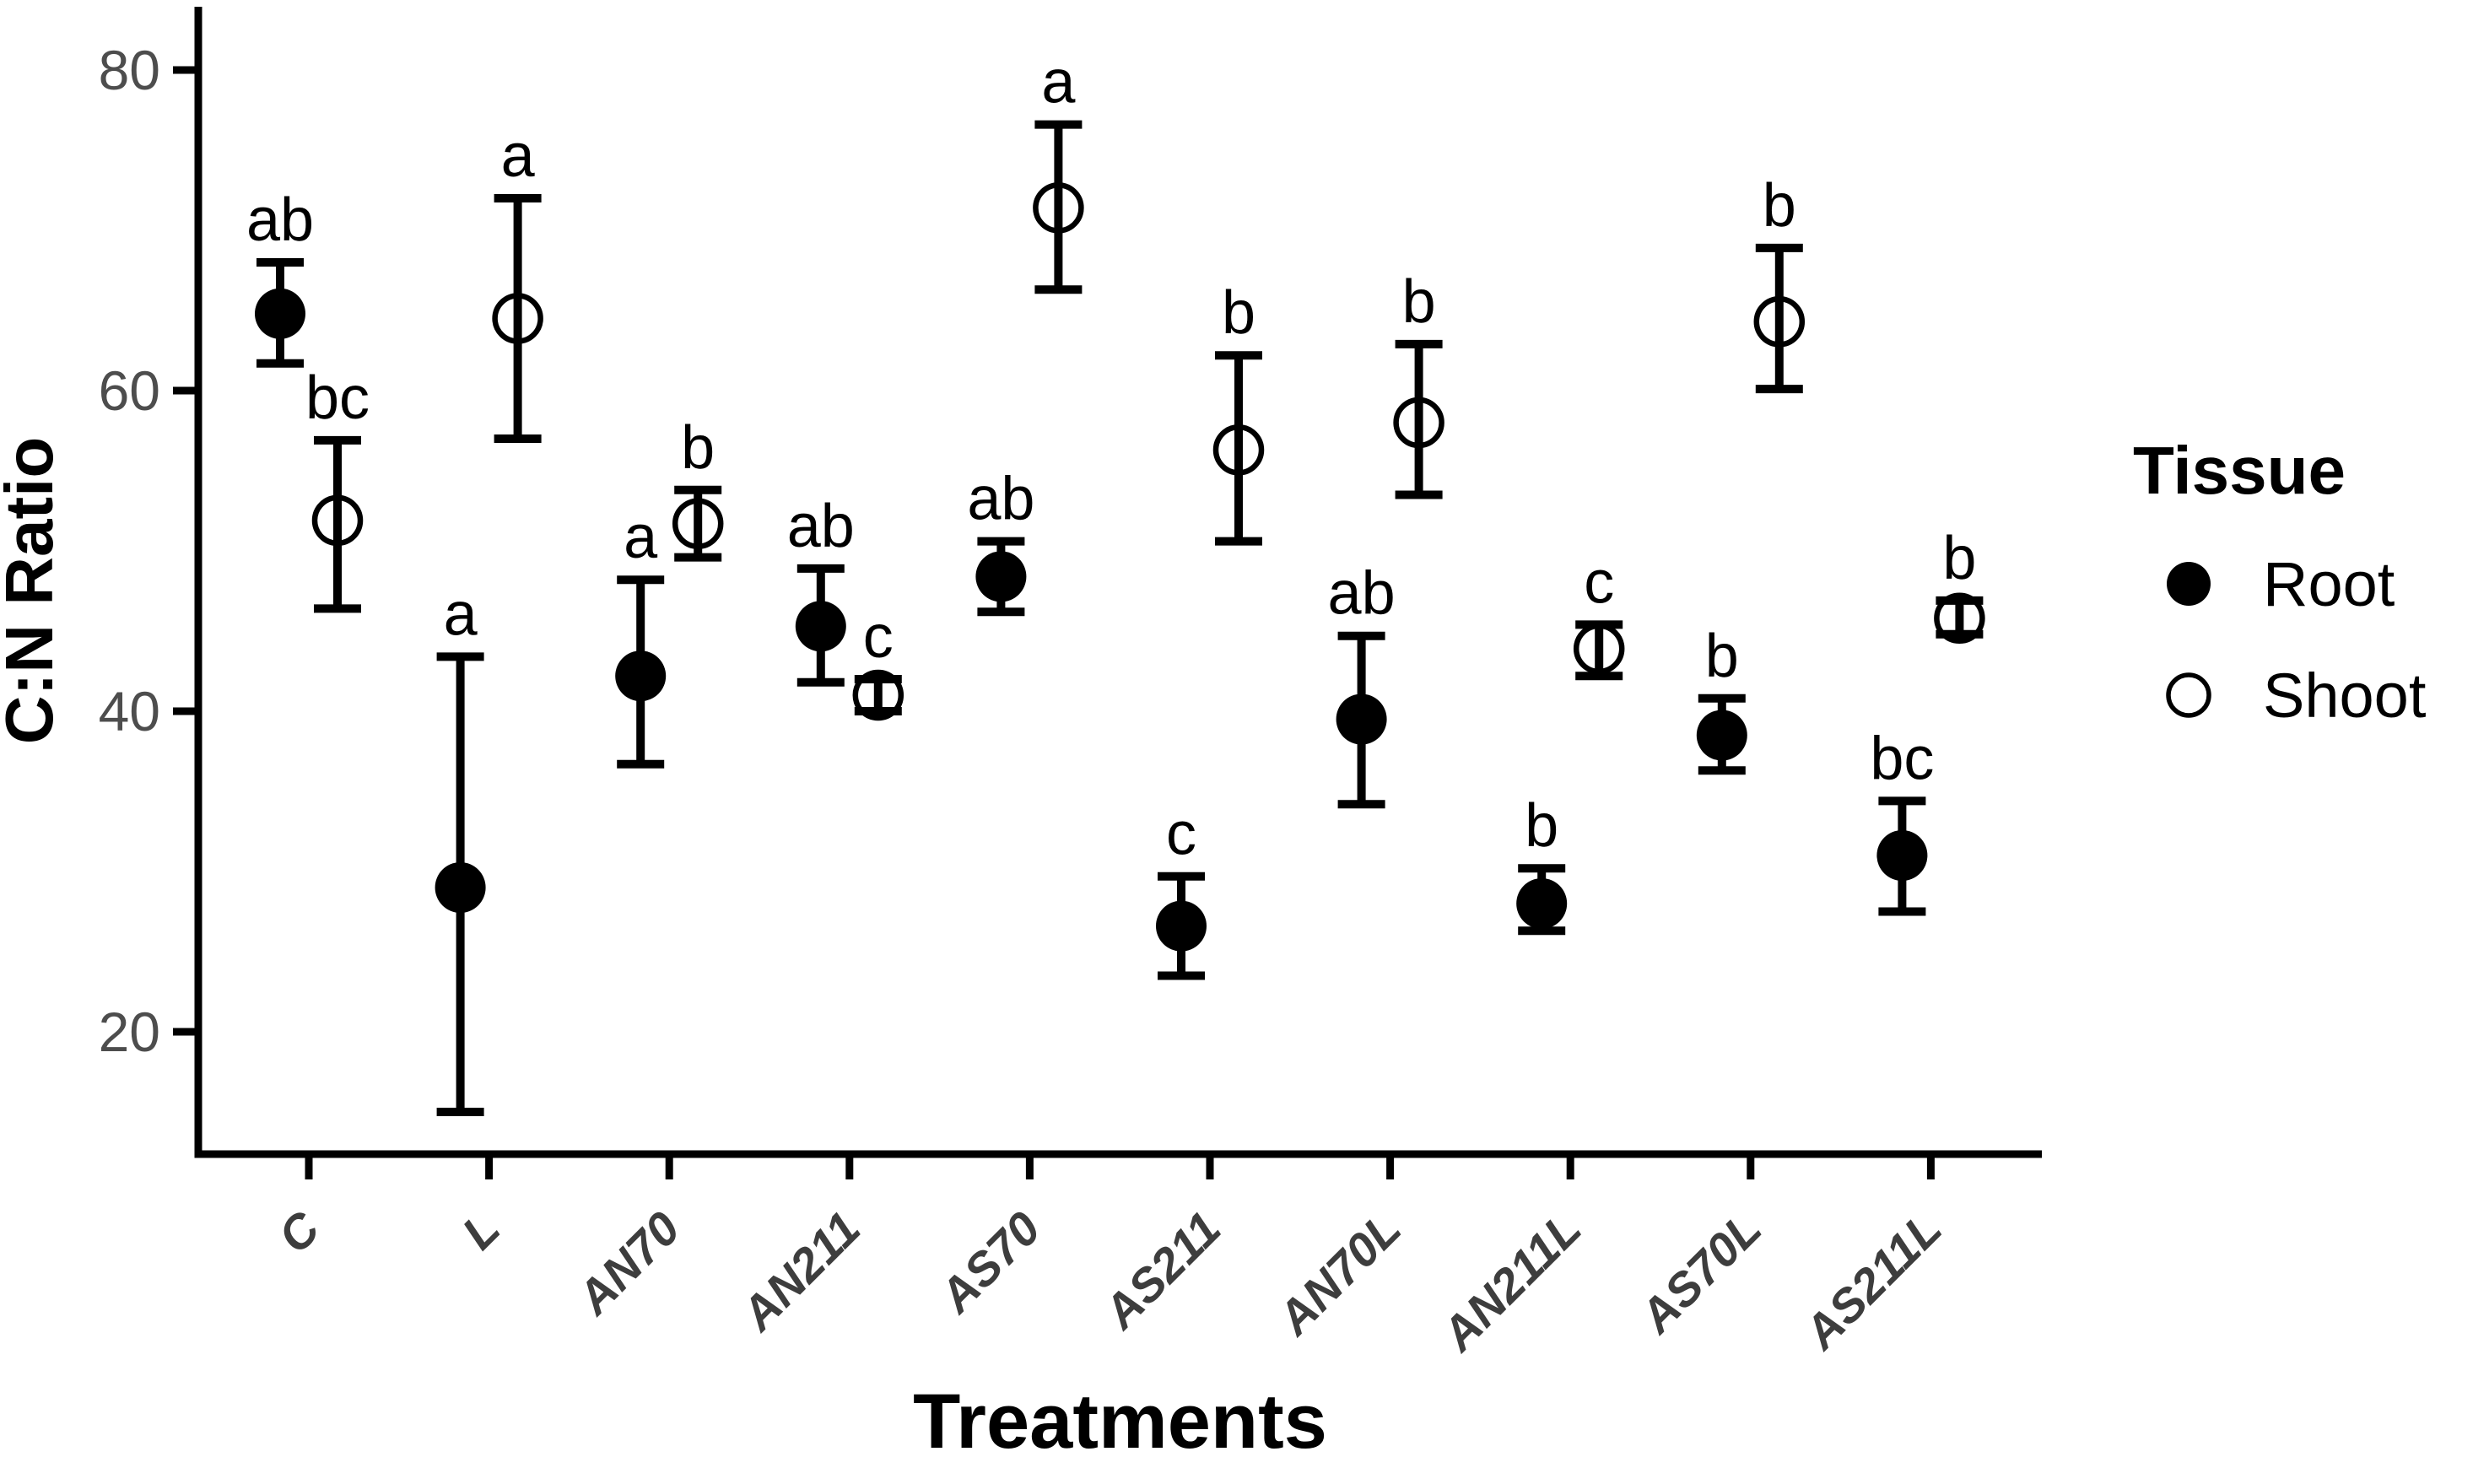 The image size is (2473, 1484). Describe the element at coordinates (641, 537) in the screenshot. I see `sig-letter-root-AN70: a` at that location.